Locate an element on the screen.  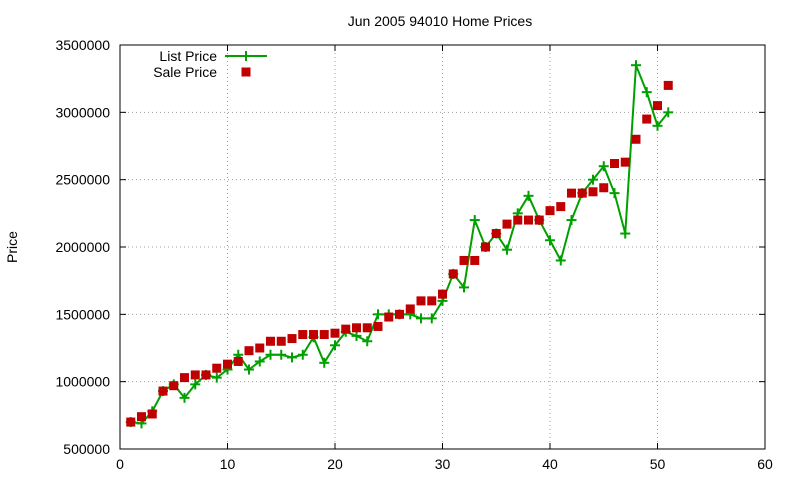
x-tick-label: 40 is located at coordinates (550, 464).